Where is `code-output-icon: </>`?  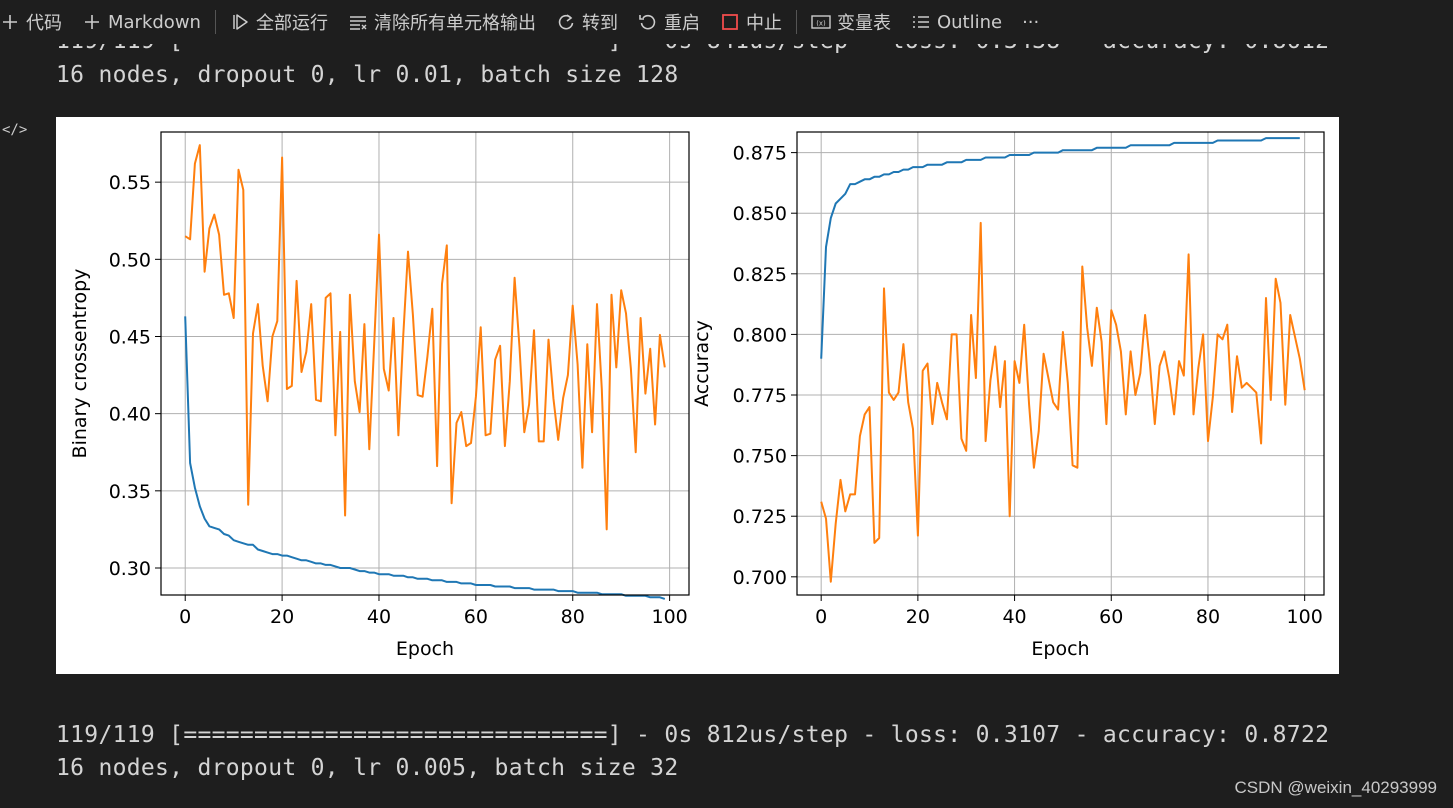 code-output-icon: </> is located at coordinates (15, 130).